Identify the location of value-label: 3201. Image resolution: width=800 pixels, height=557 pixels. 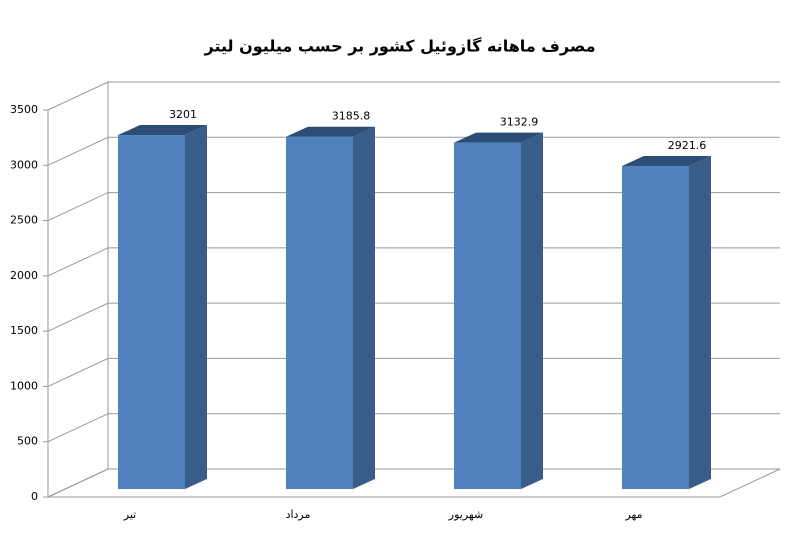
(183, 114).